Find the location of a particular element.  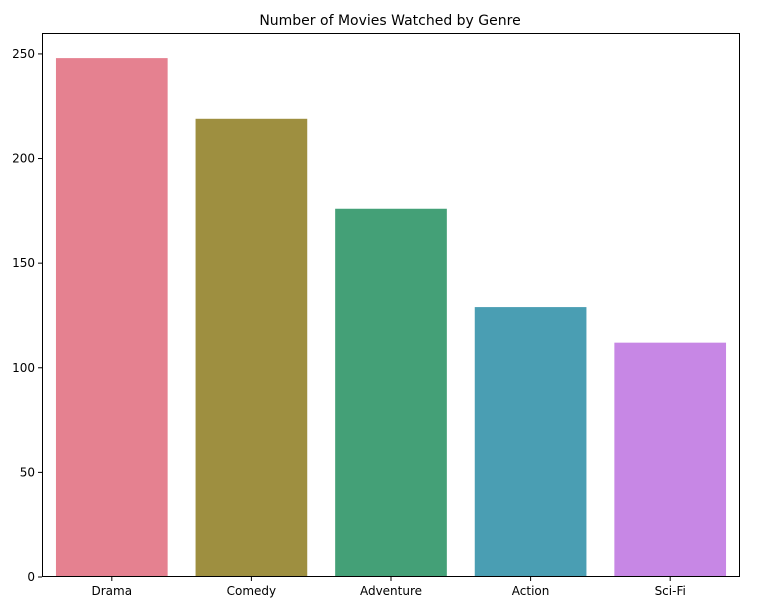

x-axis: Drama Comedy Adventure Action Sci-Fi is located at coordinates (389, 587).